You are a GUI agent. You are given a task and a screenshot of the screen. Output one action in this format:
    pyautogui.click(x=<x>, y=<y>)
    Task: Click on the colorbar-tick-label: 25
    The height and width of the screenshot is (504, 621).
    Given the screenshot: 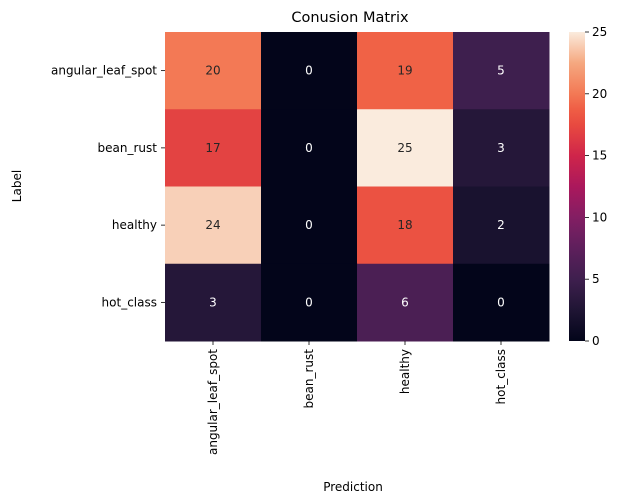 What is the action you would take?
    pyautogui.click(x=599, y=32)
    